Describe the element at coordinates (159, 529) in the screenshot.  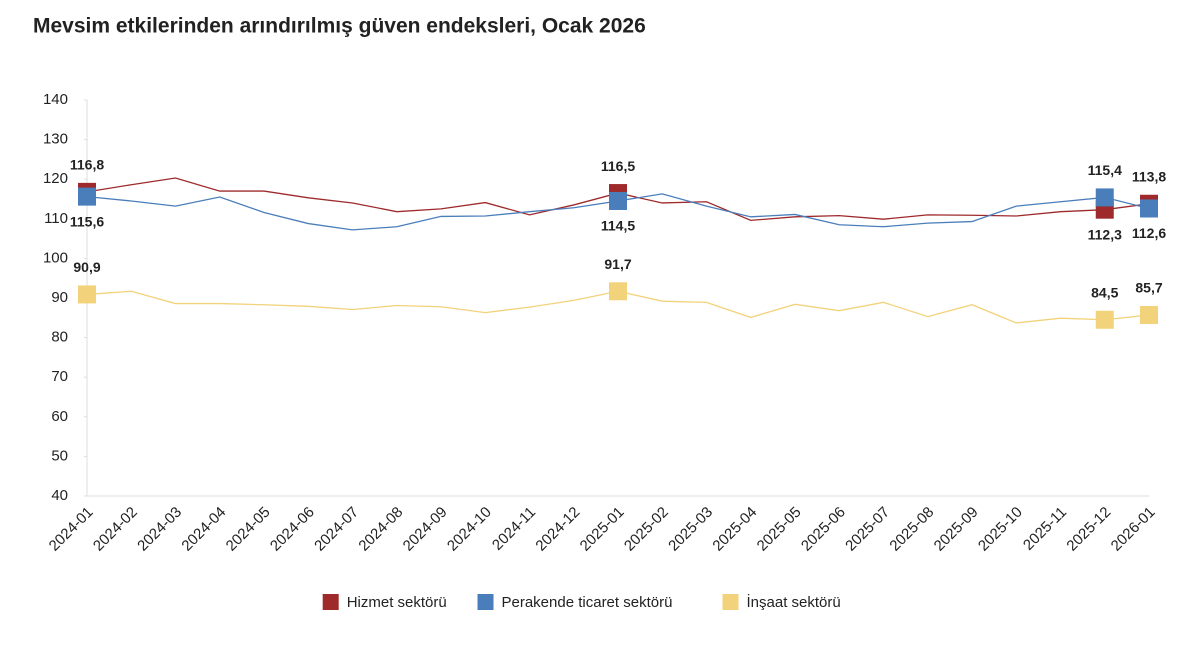
I see `x-tick-label: 2024-03` at that location.